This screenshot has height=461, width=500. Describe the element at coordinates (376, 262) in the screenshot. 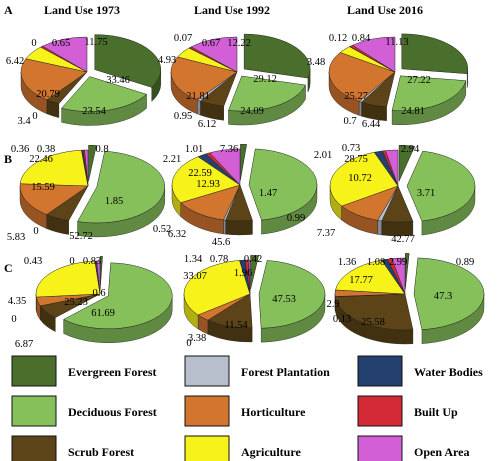

I see `pie-9-label-built-up: 1.08` at that location.